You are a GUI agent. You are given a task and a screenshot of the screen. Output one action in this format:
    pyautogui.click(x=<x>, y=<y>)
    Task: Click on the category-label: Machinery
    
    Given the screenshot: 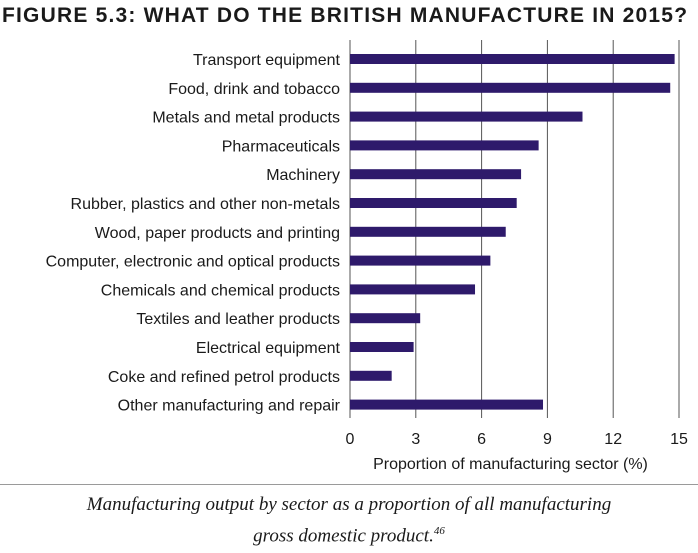 What is the action you would take?
    pyautogui.click(x=303, y=175)
    